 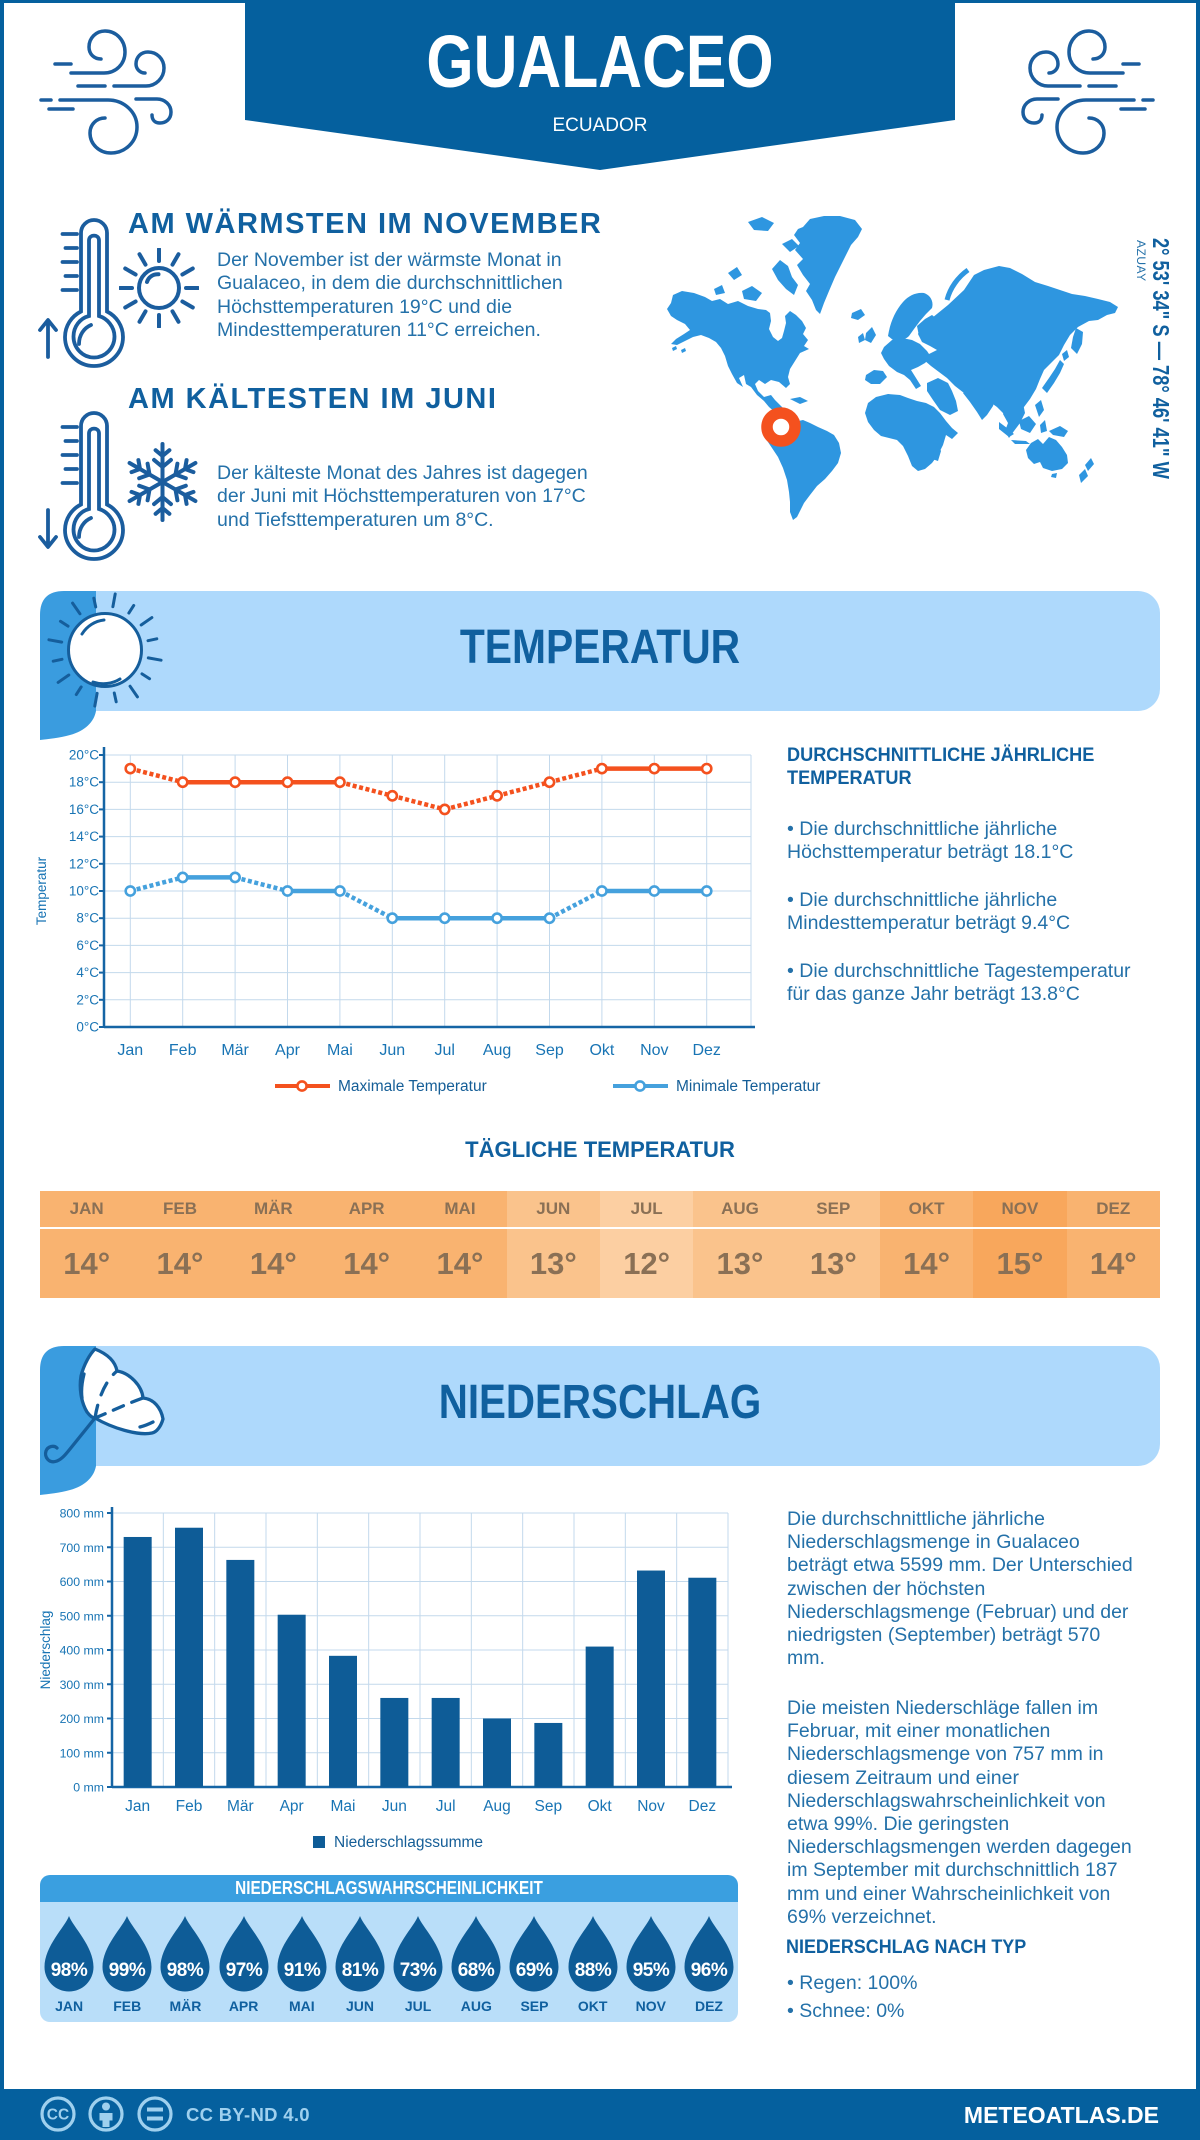 What do you see at coordinates (418, 1970) in the screenshot?
I see `svg-text: 73%` at bounding box center [418, 1970].